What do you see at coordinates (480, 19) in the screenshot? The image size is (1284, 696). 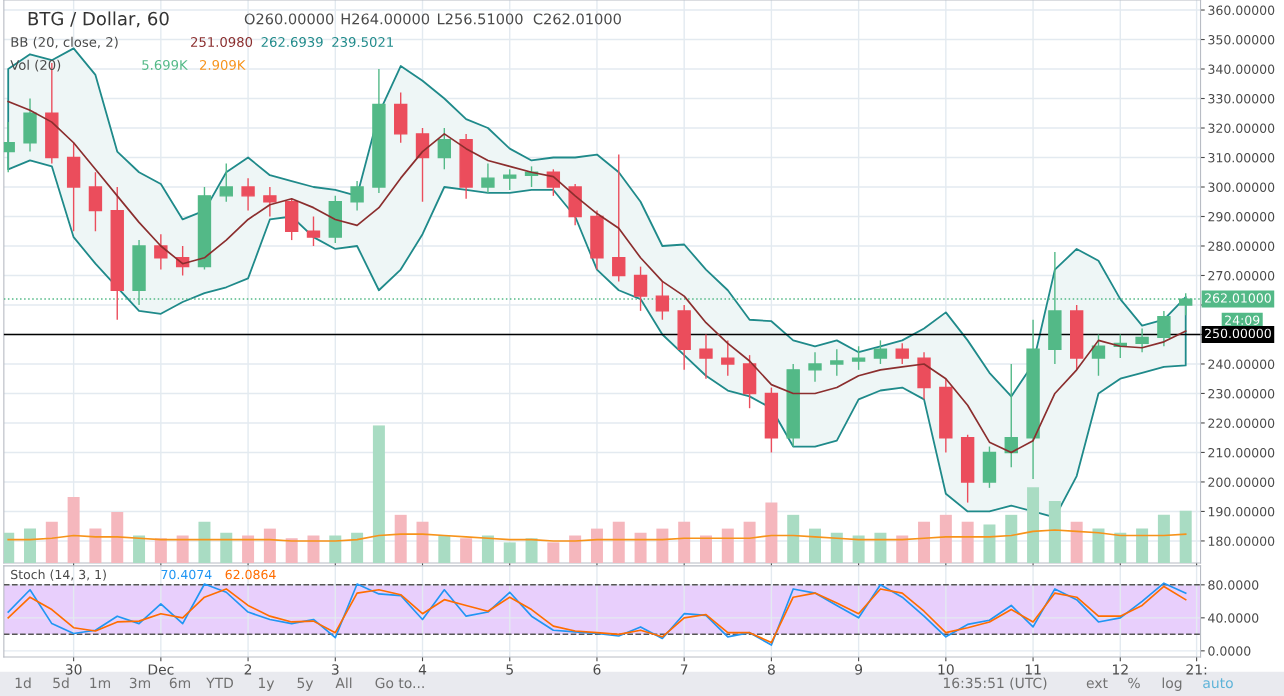 I see `annotation: L256.51000` at bounding box center [480, 19].